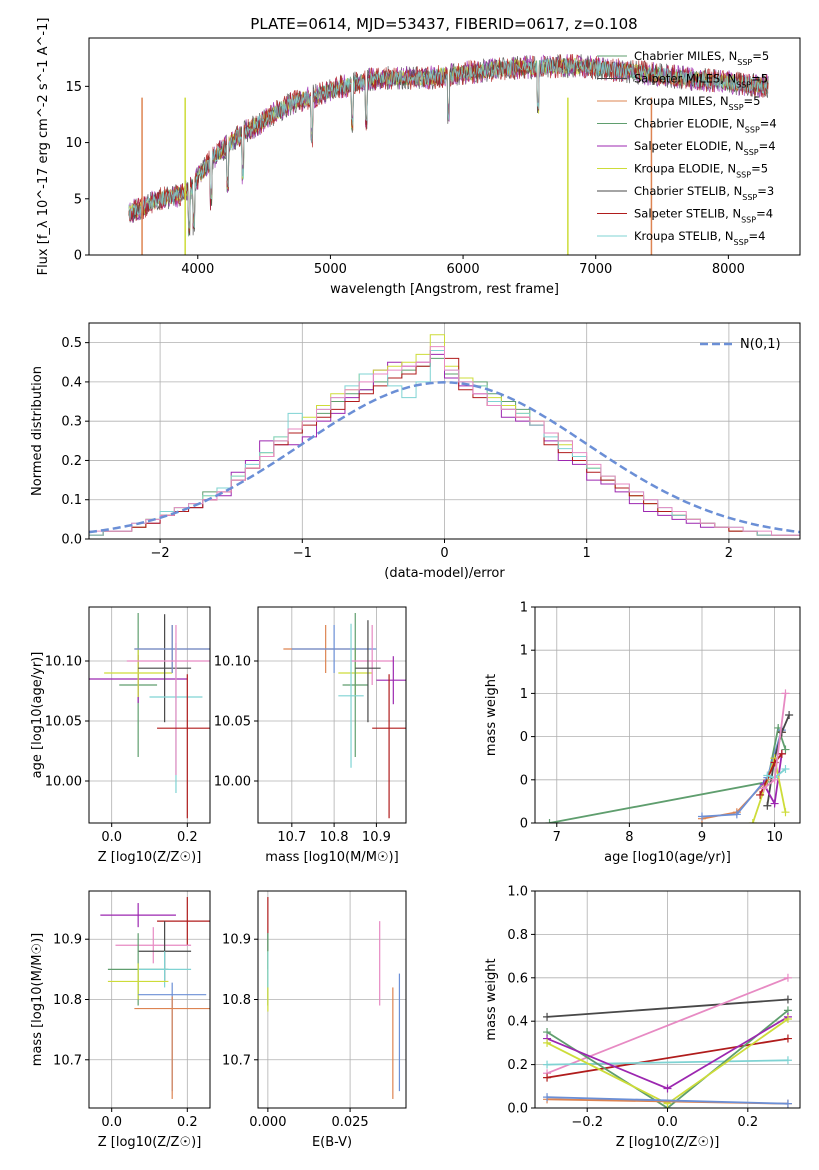  I want to click on x-axis-label: mass [log10(M/M☉)], so click(331, 857).